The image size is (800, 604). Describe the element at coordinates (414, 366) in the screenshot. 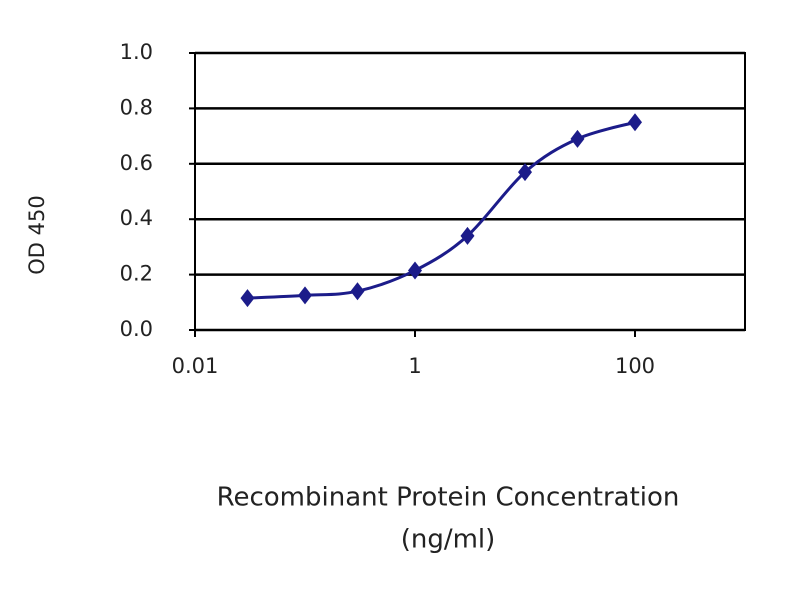

I see `x-tick-label: 1` at that location.